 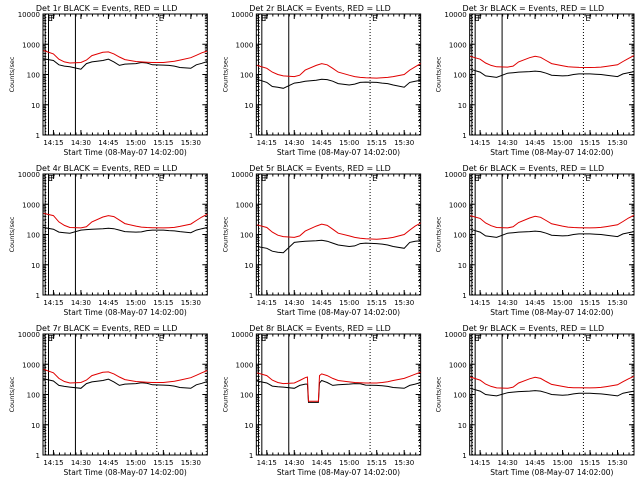 I want to click on panel-title: Det 4r BLACK = Events, RED = LLD, so click(x=107, y=168).